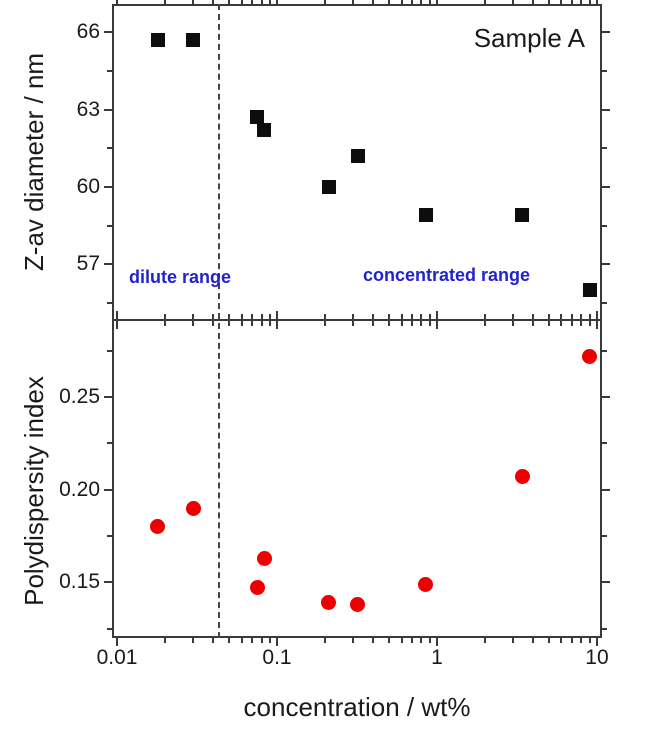  I want to click on x-tick-label: 1, so click(437, 657).